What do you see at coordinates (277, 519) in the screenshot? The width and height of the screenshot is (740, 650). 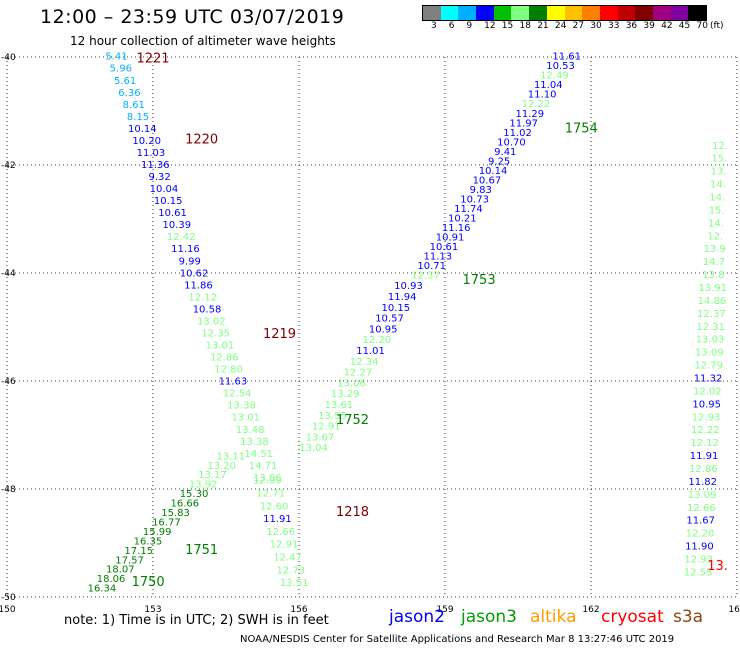 I see `wave-height-value: 11.91` at bounding box center [277, 519].